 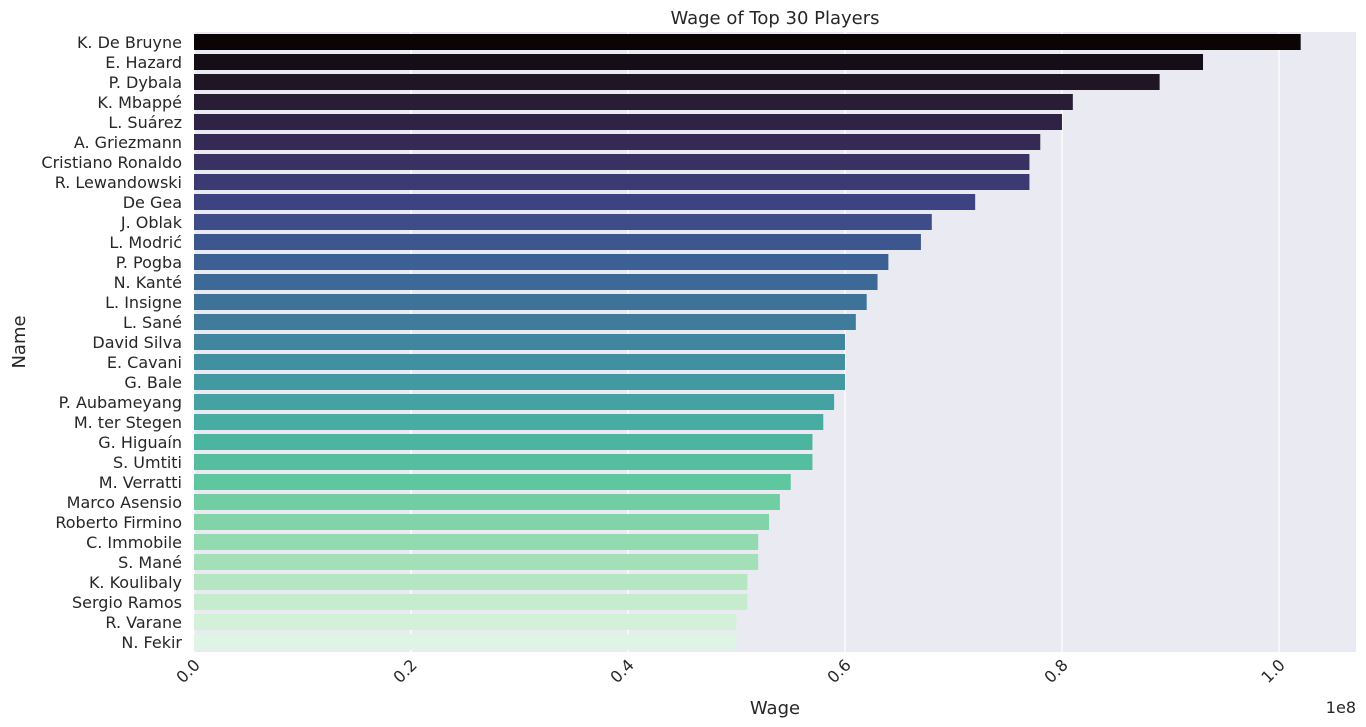 What do you see at coordinates (127, 602) in the screenshot?
I see `y-tick-label: Sergio Ramos` at bounding box center [127, 602].